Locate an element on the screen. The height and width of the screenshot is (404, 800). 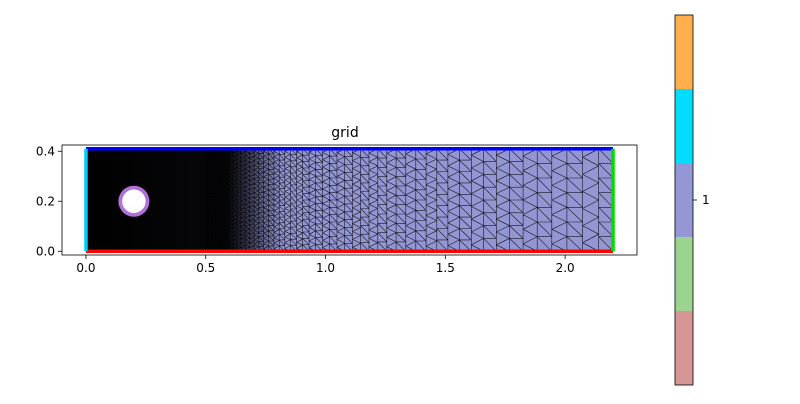
x-tick-label: 0.0 is located at coordinates (85, 268).